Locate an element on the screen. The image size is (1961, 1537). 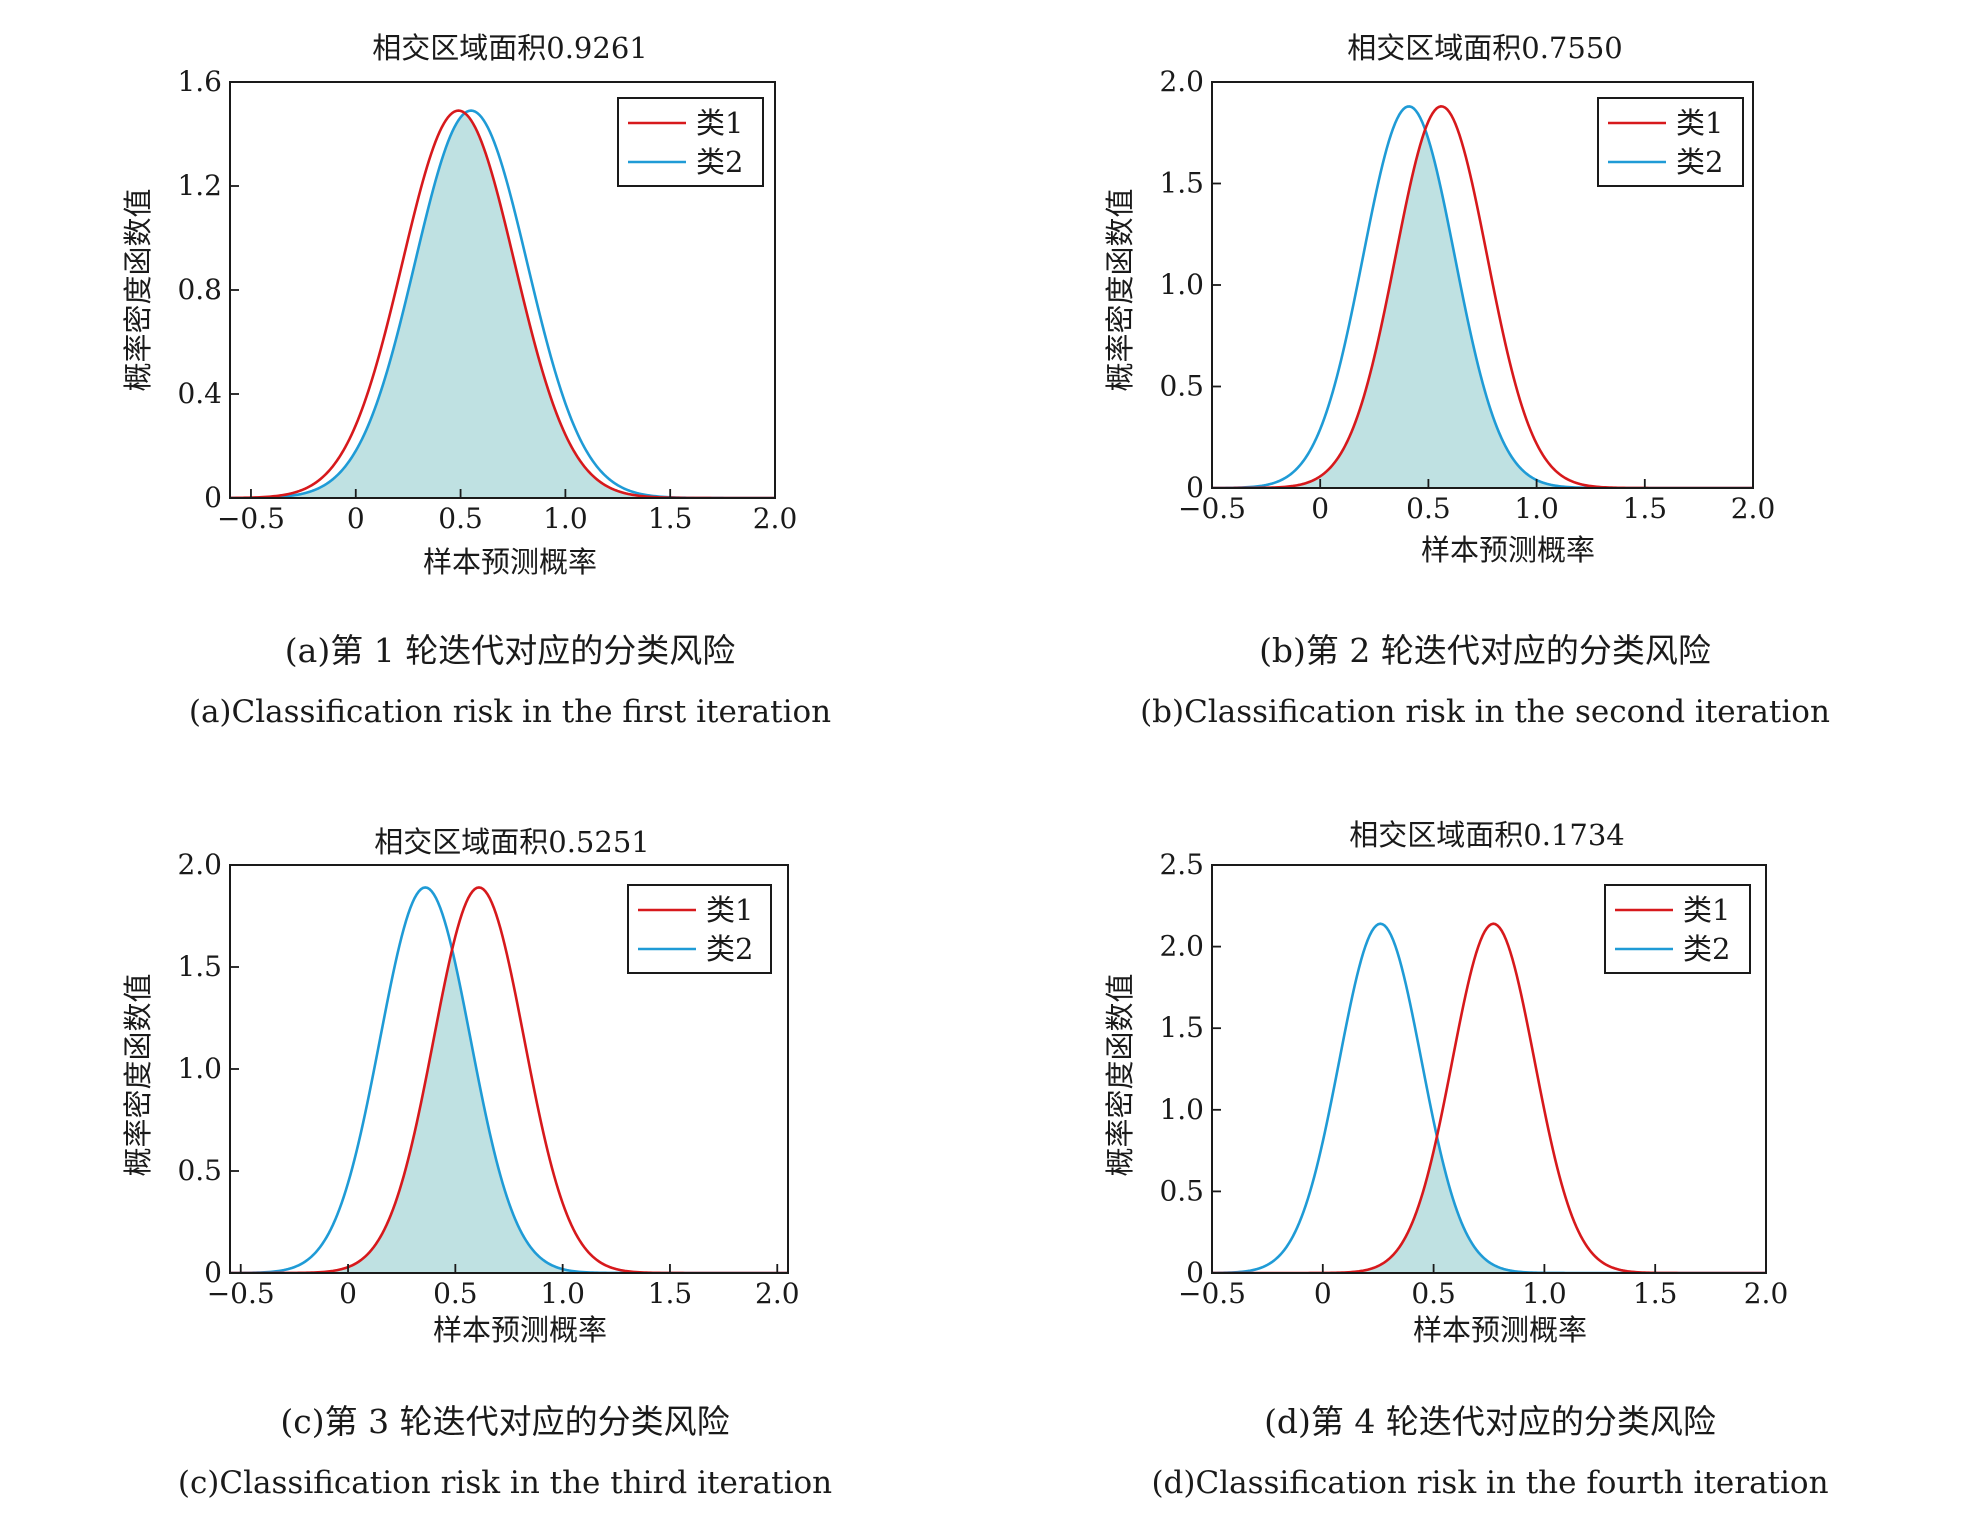
caption-chinese: (d)第 4 轮迭代对应的分类风险 is located at coordinates (1490, 1421).